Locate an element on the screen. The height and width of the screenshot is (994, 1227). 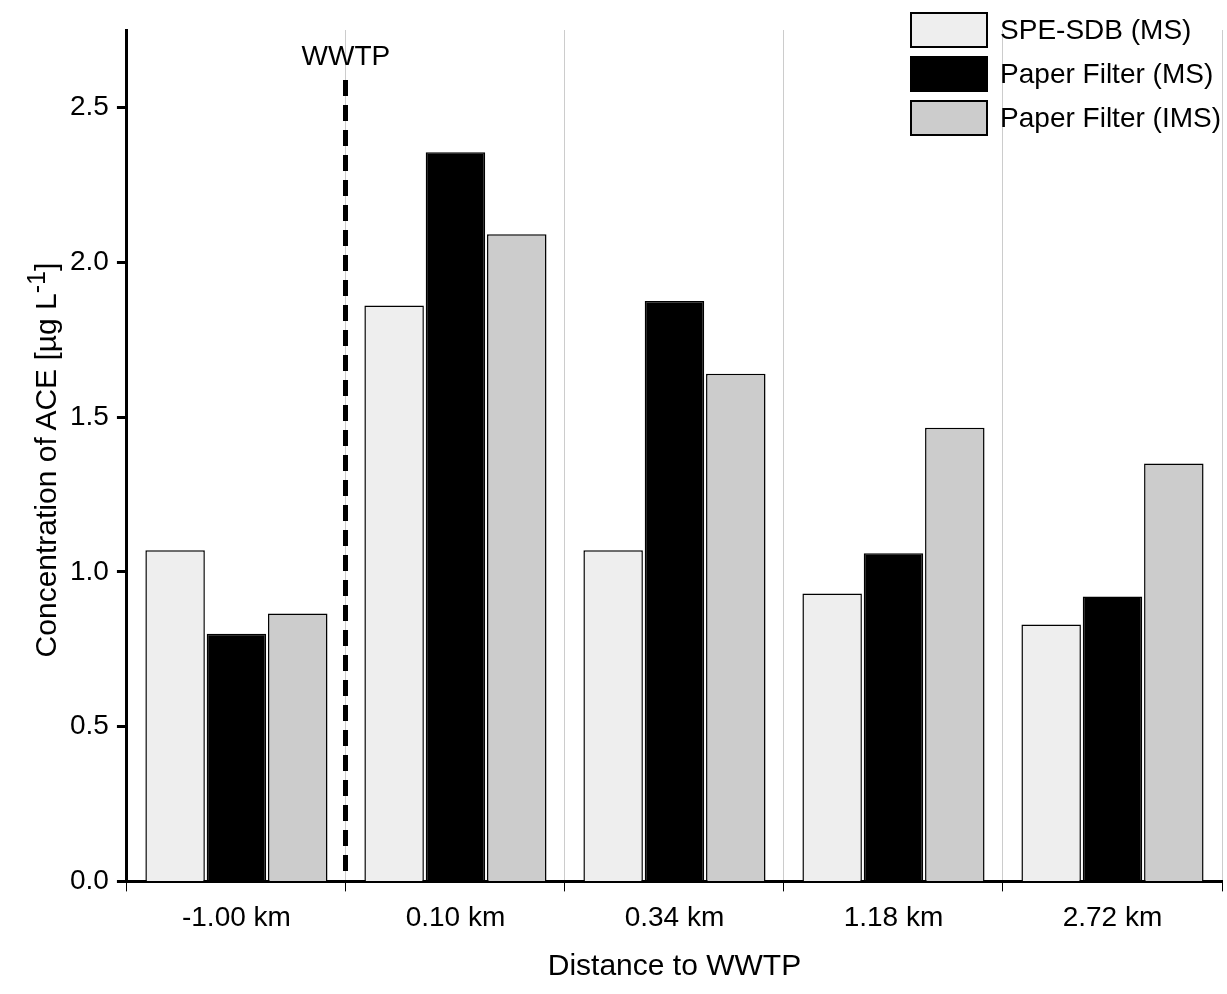
x-axis-title: Distance to WWTP is located at coordinates (674, 965).